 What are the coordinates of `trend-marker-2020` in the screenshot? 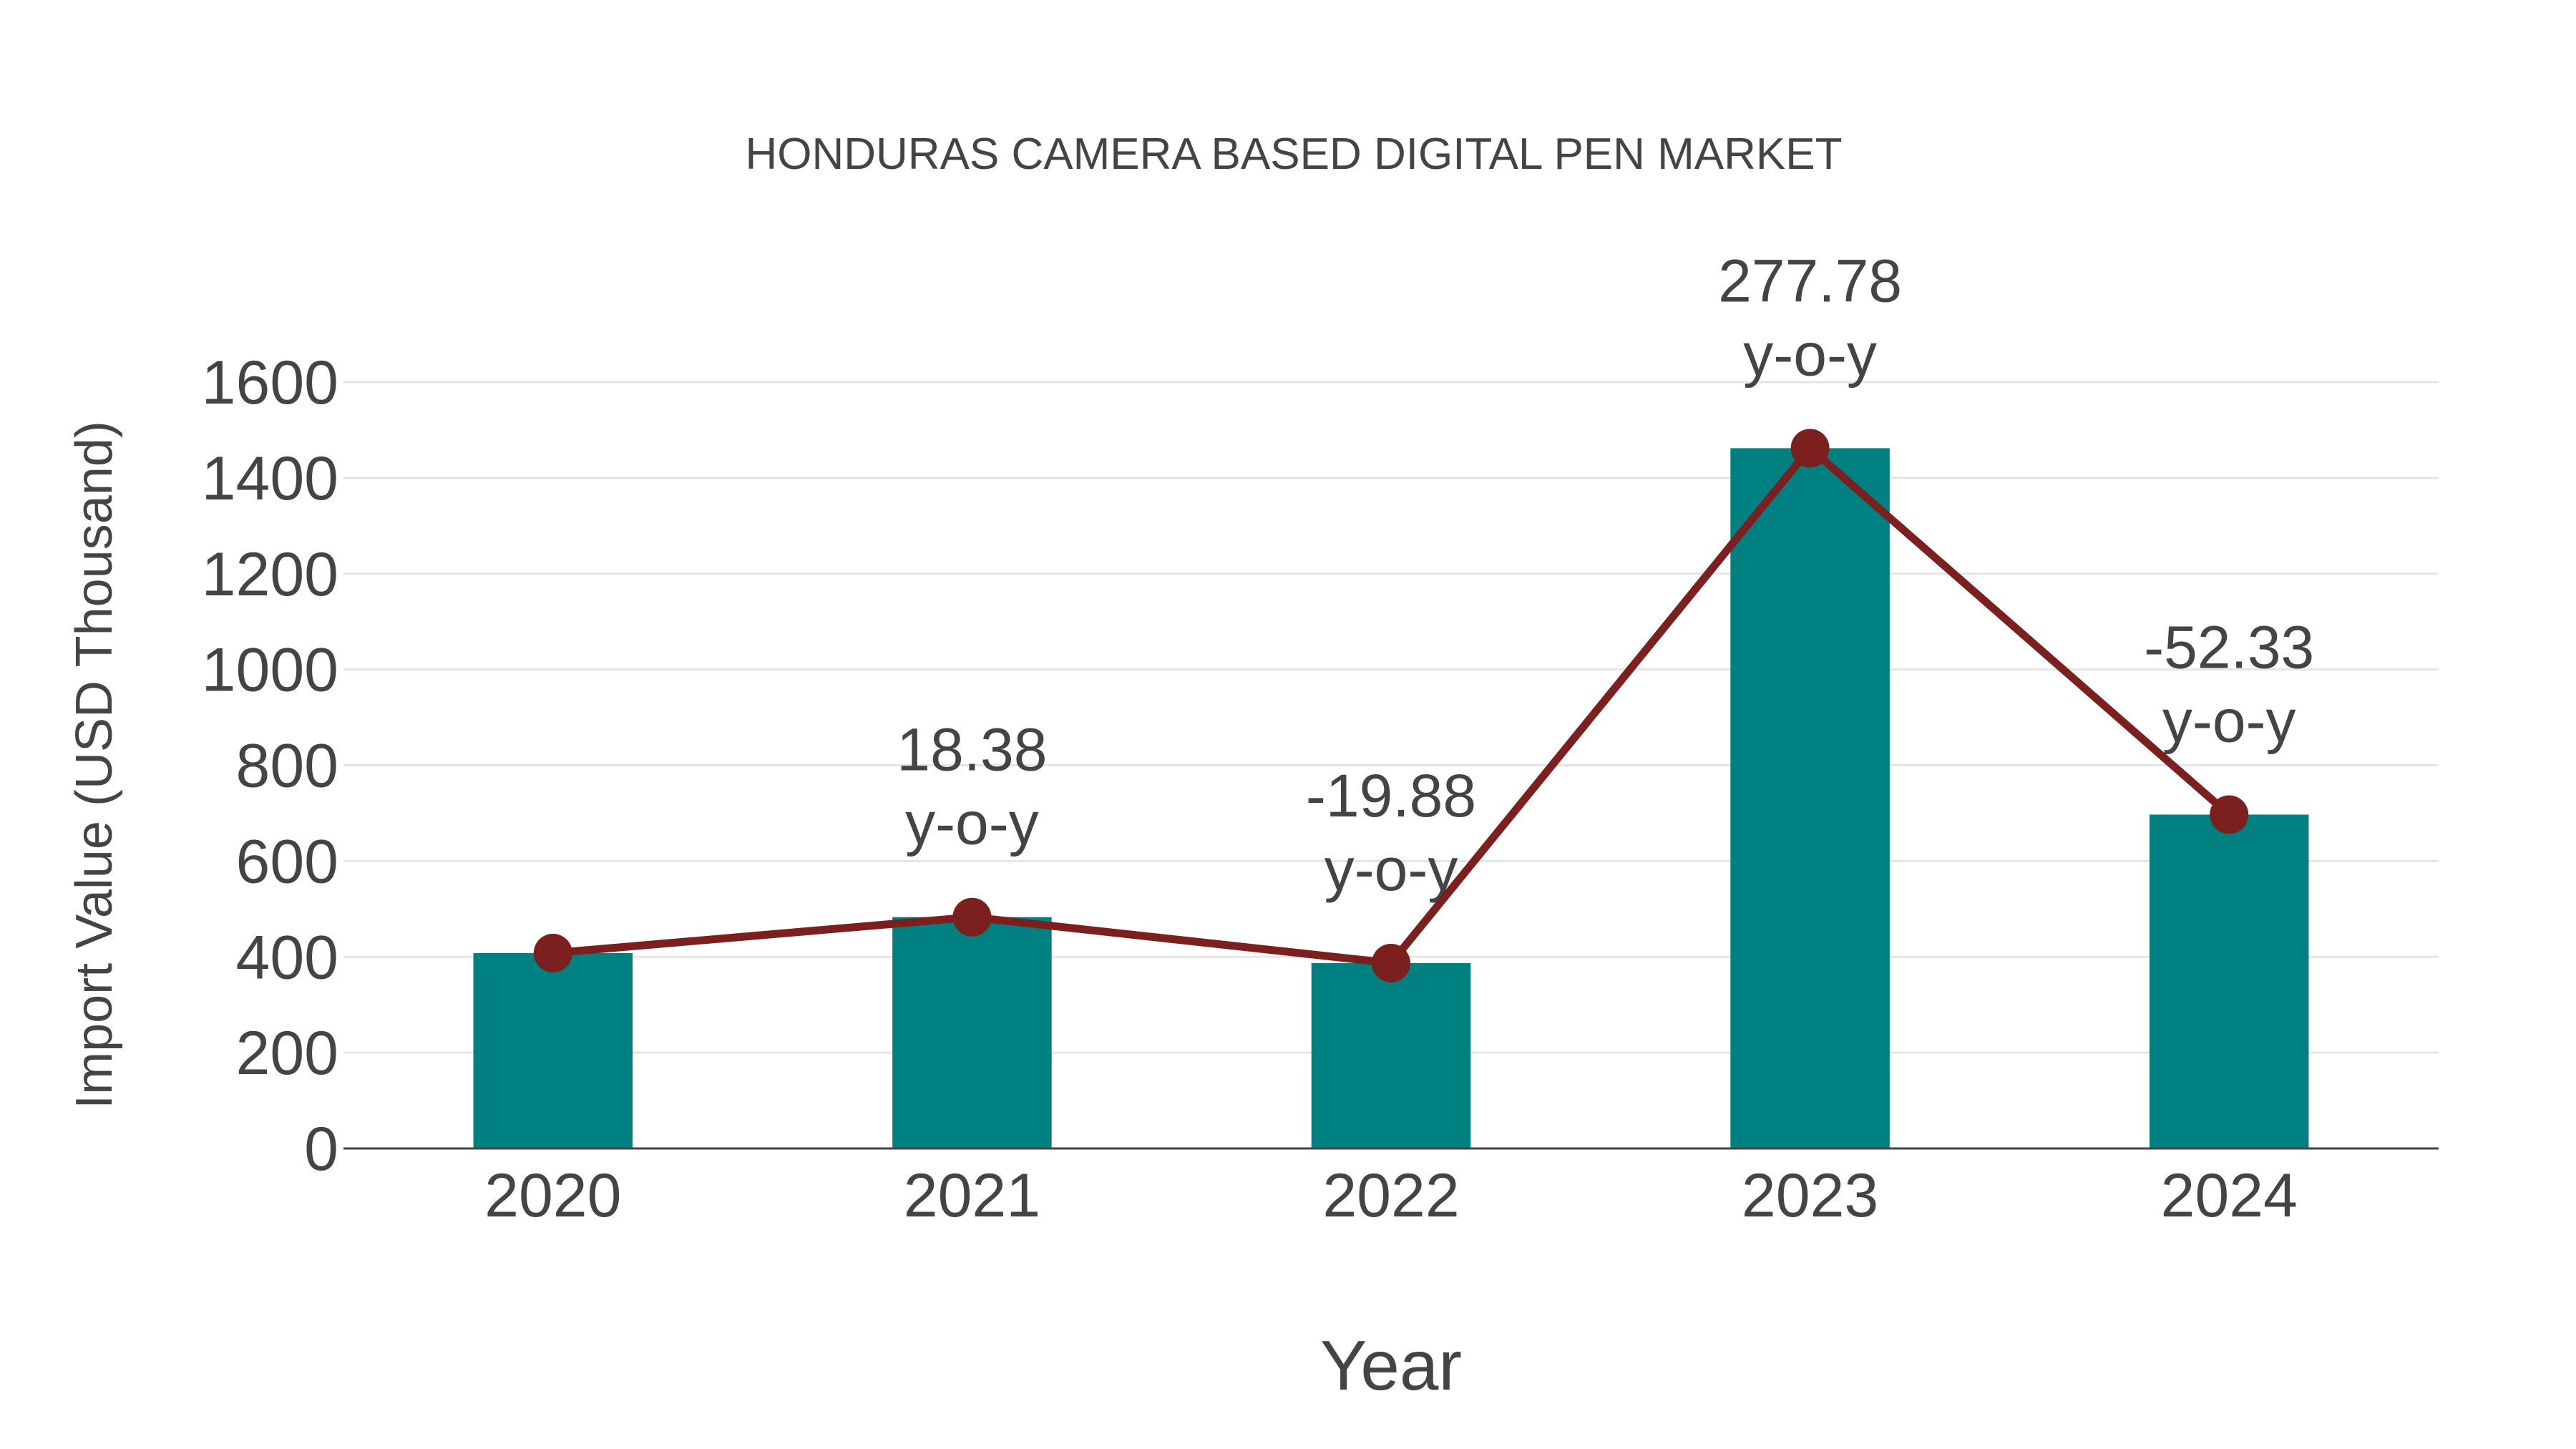 It's located at (552, 952).